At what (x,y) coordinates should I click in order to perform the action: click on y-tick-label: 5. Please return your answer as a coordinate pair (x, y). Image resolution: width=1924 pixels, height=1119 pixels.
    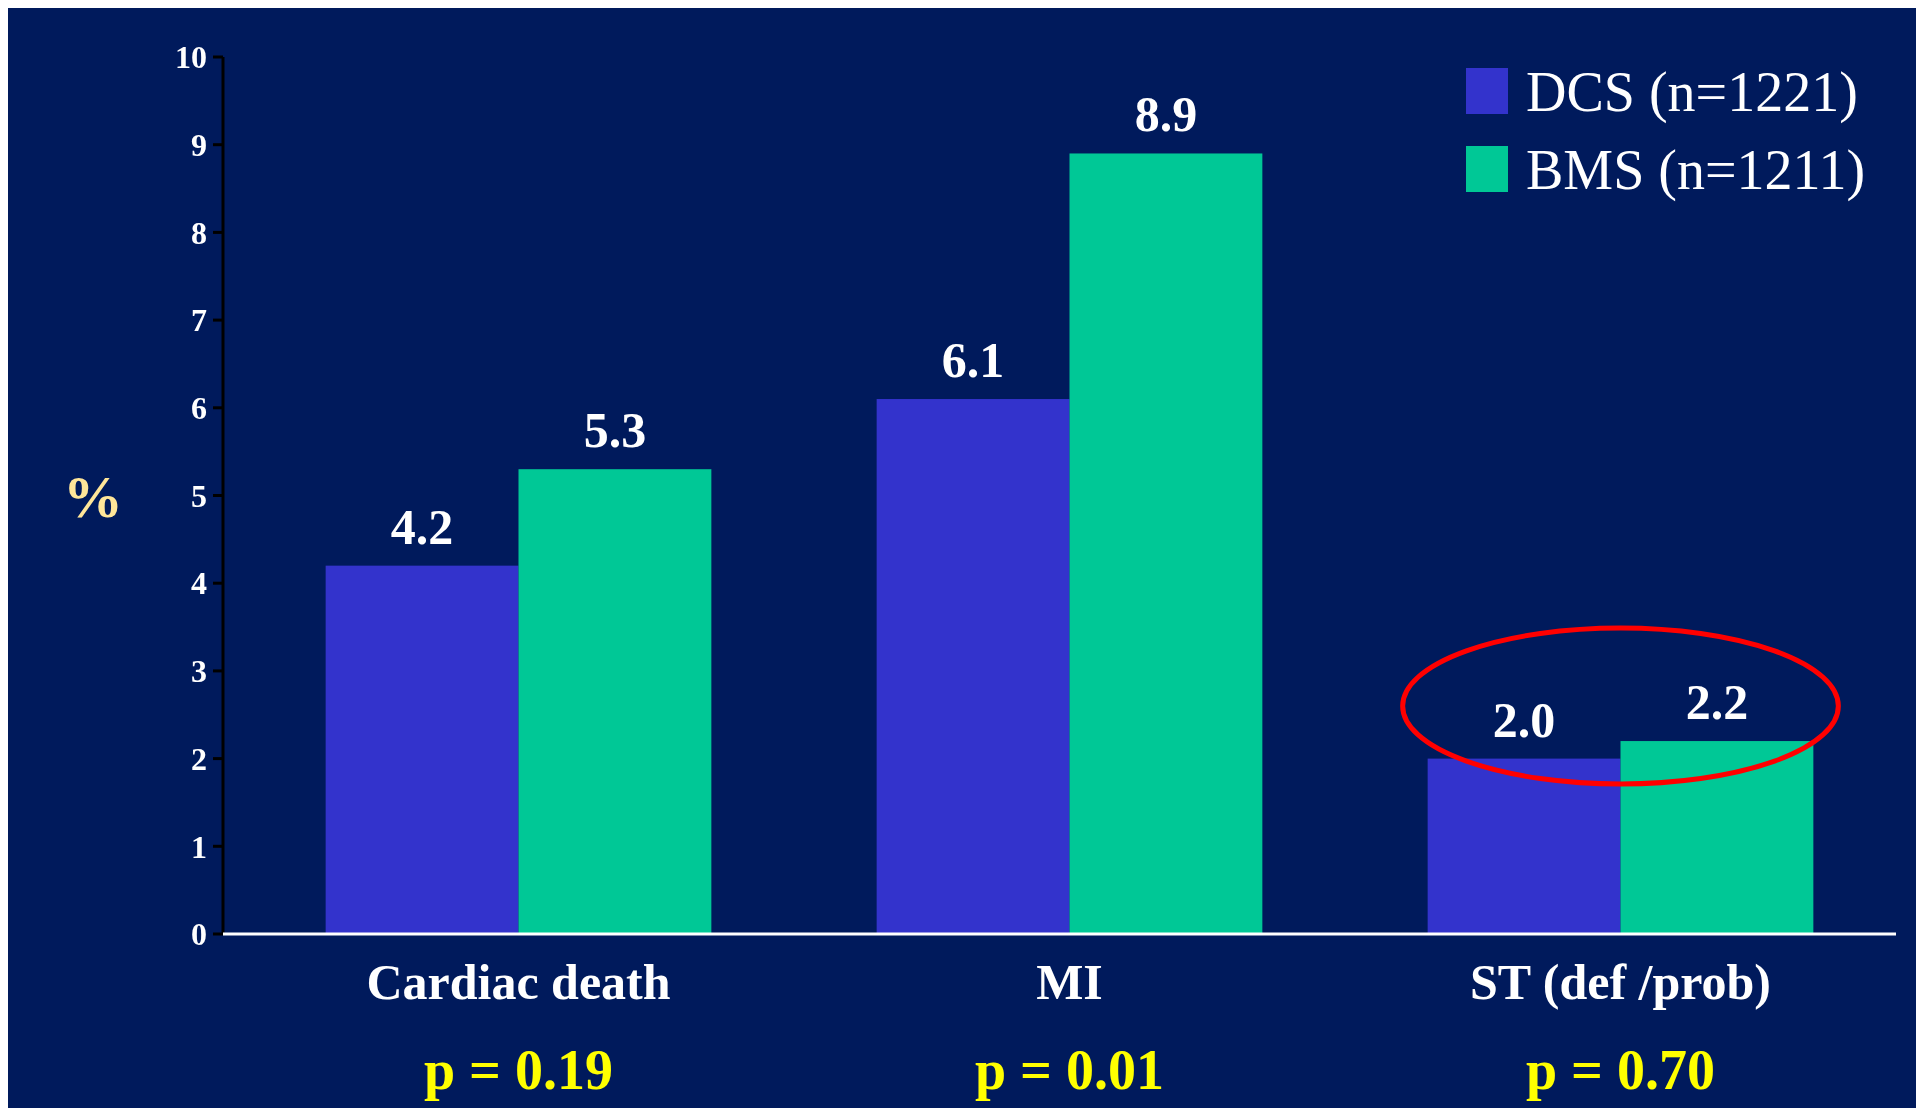
    Looking at the image, I should click on (199, 495).